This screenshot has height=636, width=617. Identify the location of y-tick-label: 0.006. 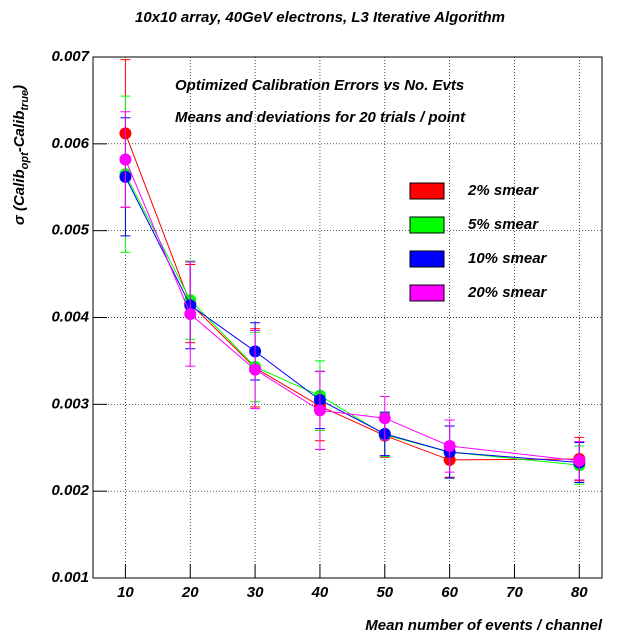
(70, 143).